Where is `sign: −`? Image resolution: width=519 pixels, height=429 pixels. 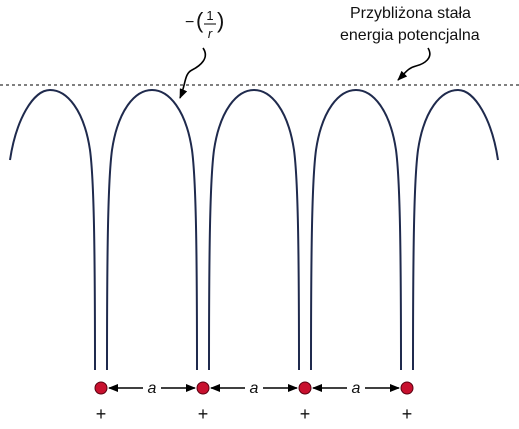 sign: − is located at coordinates (189, 22).